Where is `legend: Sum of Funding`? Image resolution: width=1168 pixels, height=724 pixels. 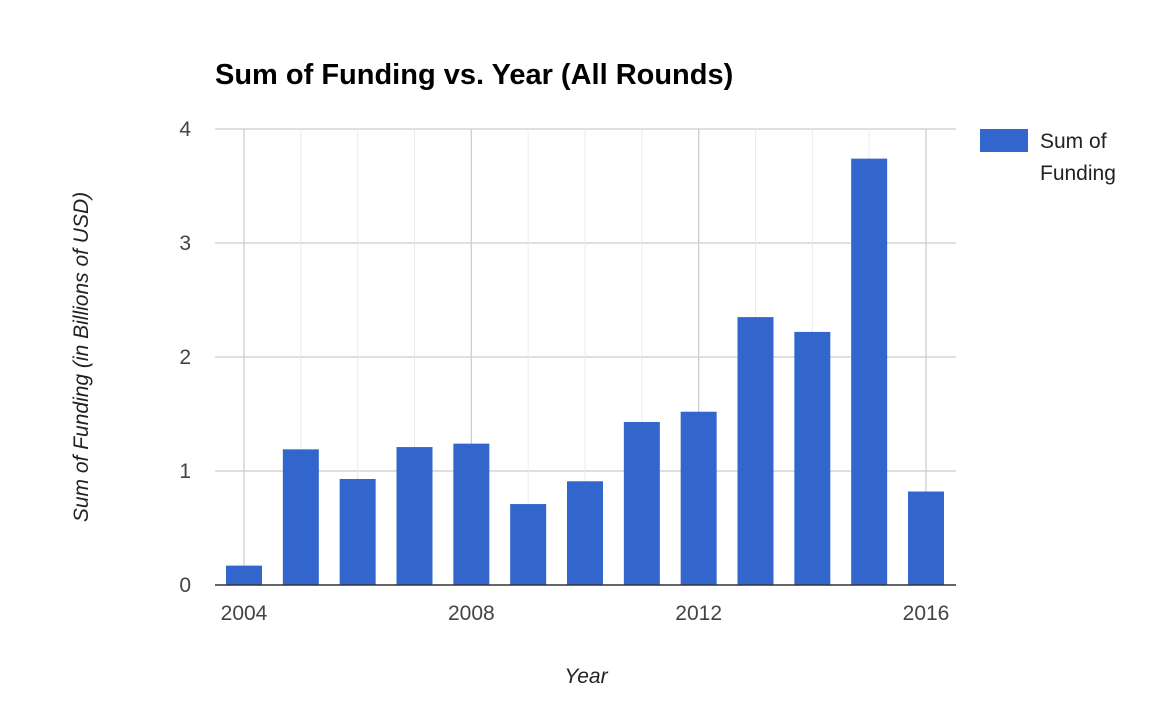
legend: Sum of Funding is located at coordinates (1048, 157).